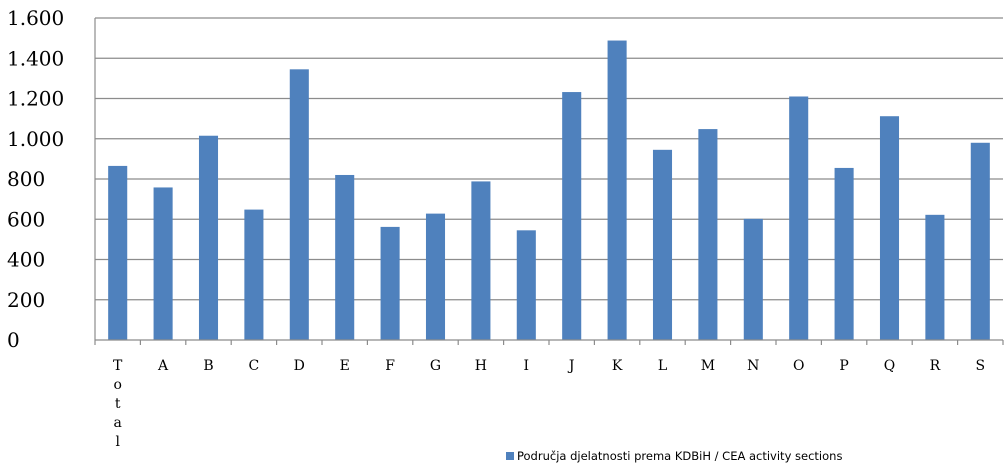 The width and height of the screenshot is (1006, 475). I want to click on x-tick-label: C, so click(254, 366).